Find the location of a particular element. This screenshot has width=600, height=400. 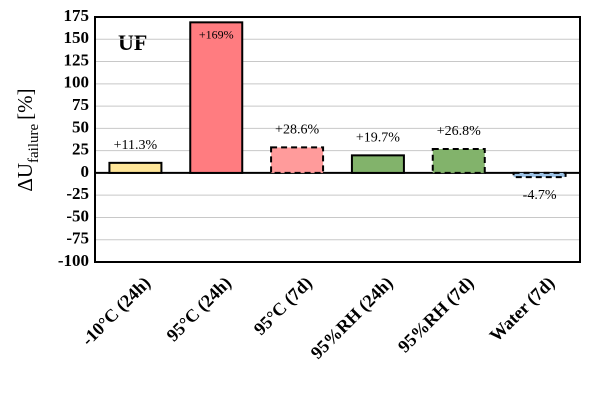

annotation: UF is located at coordinates (132, 42).